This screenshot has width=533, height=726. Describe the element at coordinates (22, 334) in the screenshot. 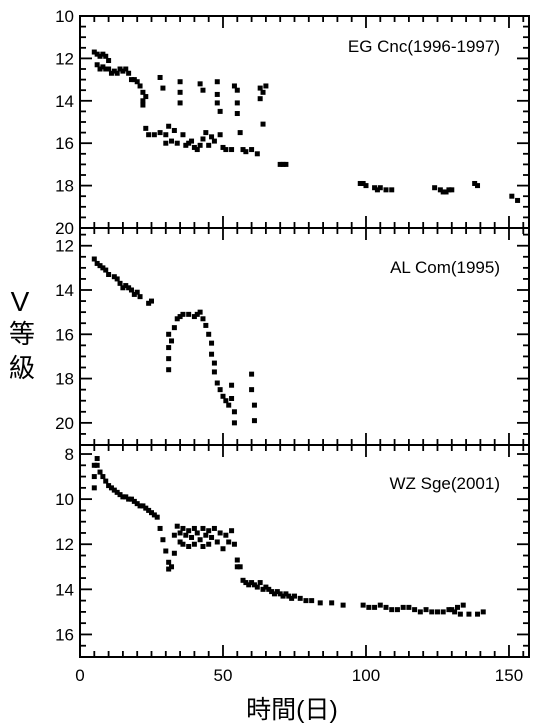

I see `y-axis-label-cjk-1: 等` at that location.